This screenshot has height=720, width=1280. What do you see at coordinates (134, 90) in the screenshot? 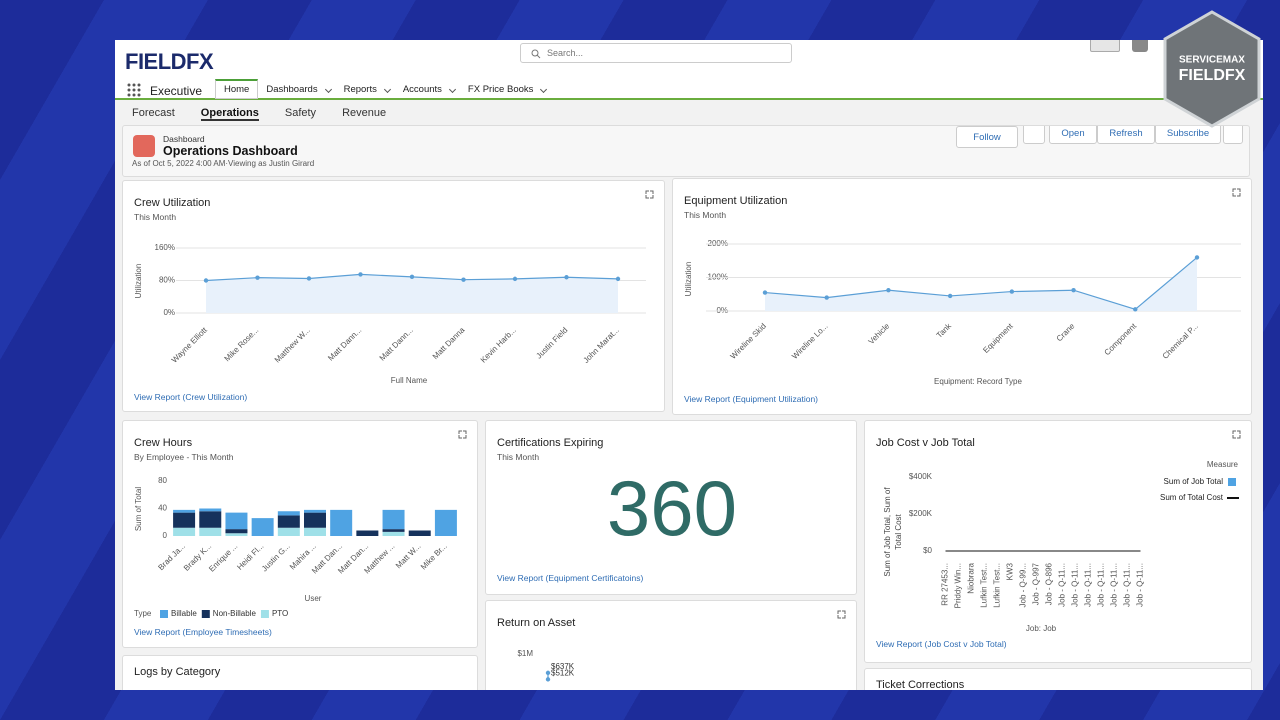
I see `app-launcher` at bounding box center [134, 90].